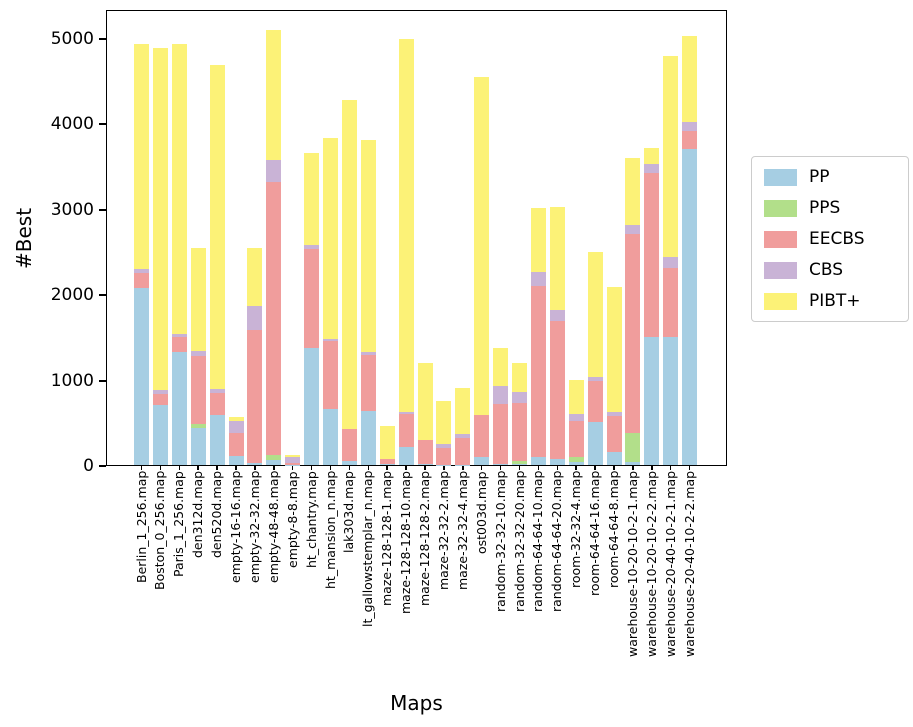 The height and width of the screenshot is (727, 913). Describe the element at coordinates (198, 515) in the screenshot. I see `x-tick-label: den312d.map` at that location.